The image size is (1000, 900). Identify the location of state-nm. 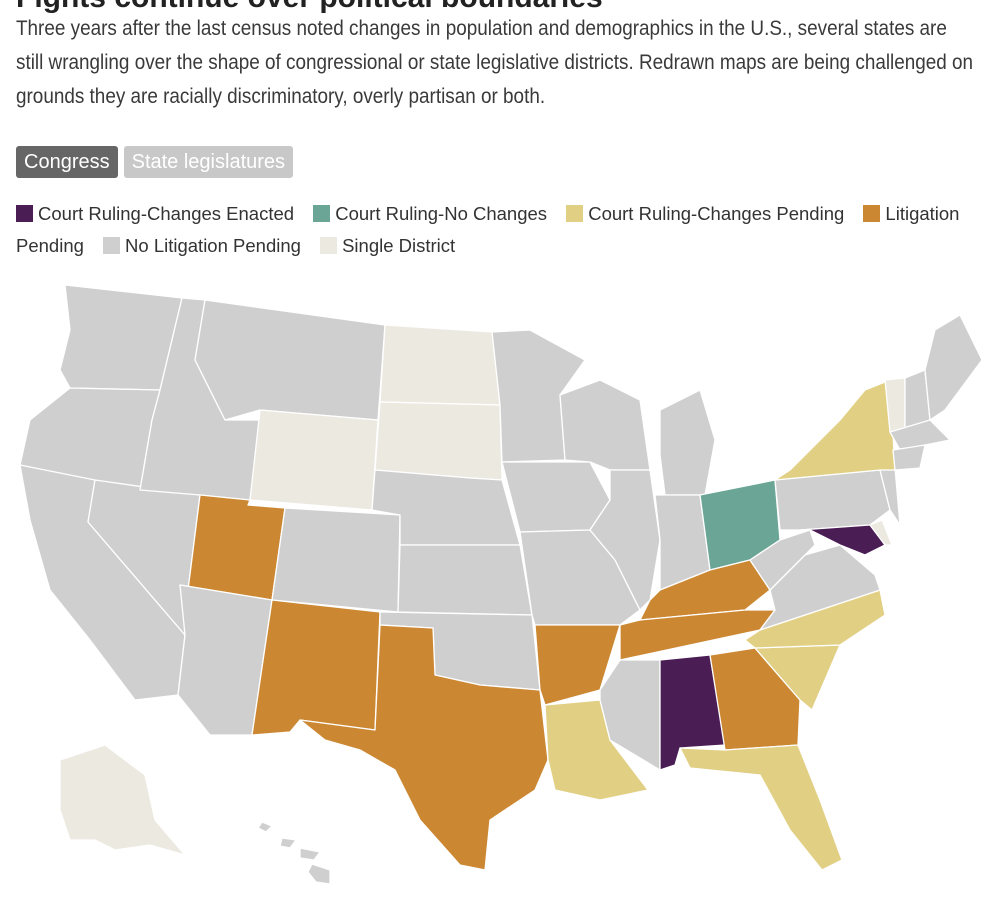
(316, 667).